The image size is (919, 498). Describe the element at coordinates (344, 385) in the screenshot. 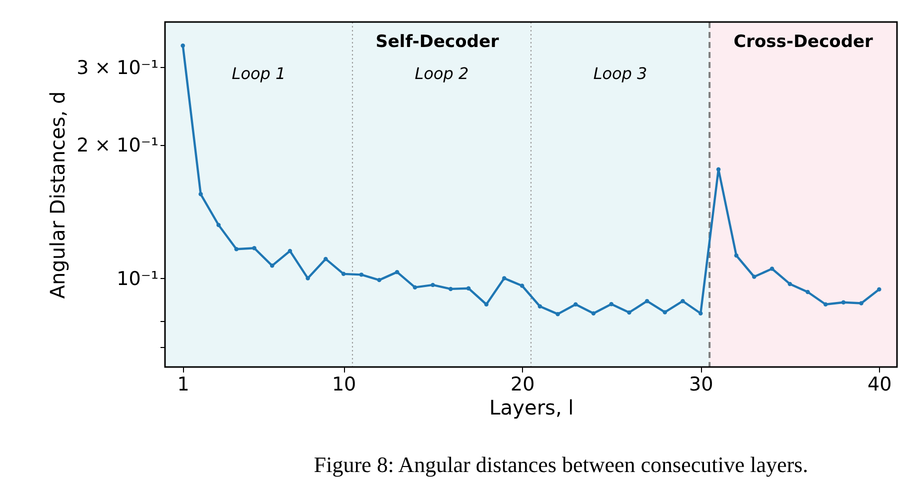

I see `x-tick-label: 10` at that location.